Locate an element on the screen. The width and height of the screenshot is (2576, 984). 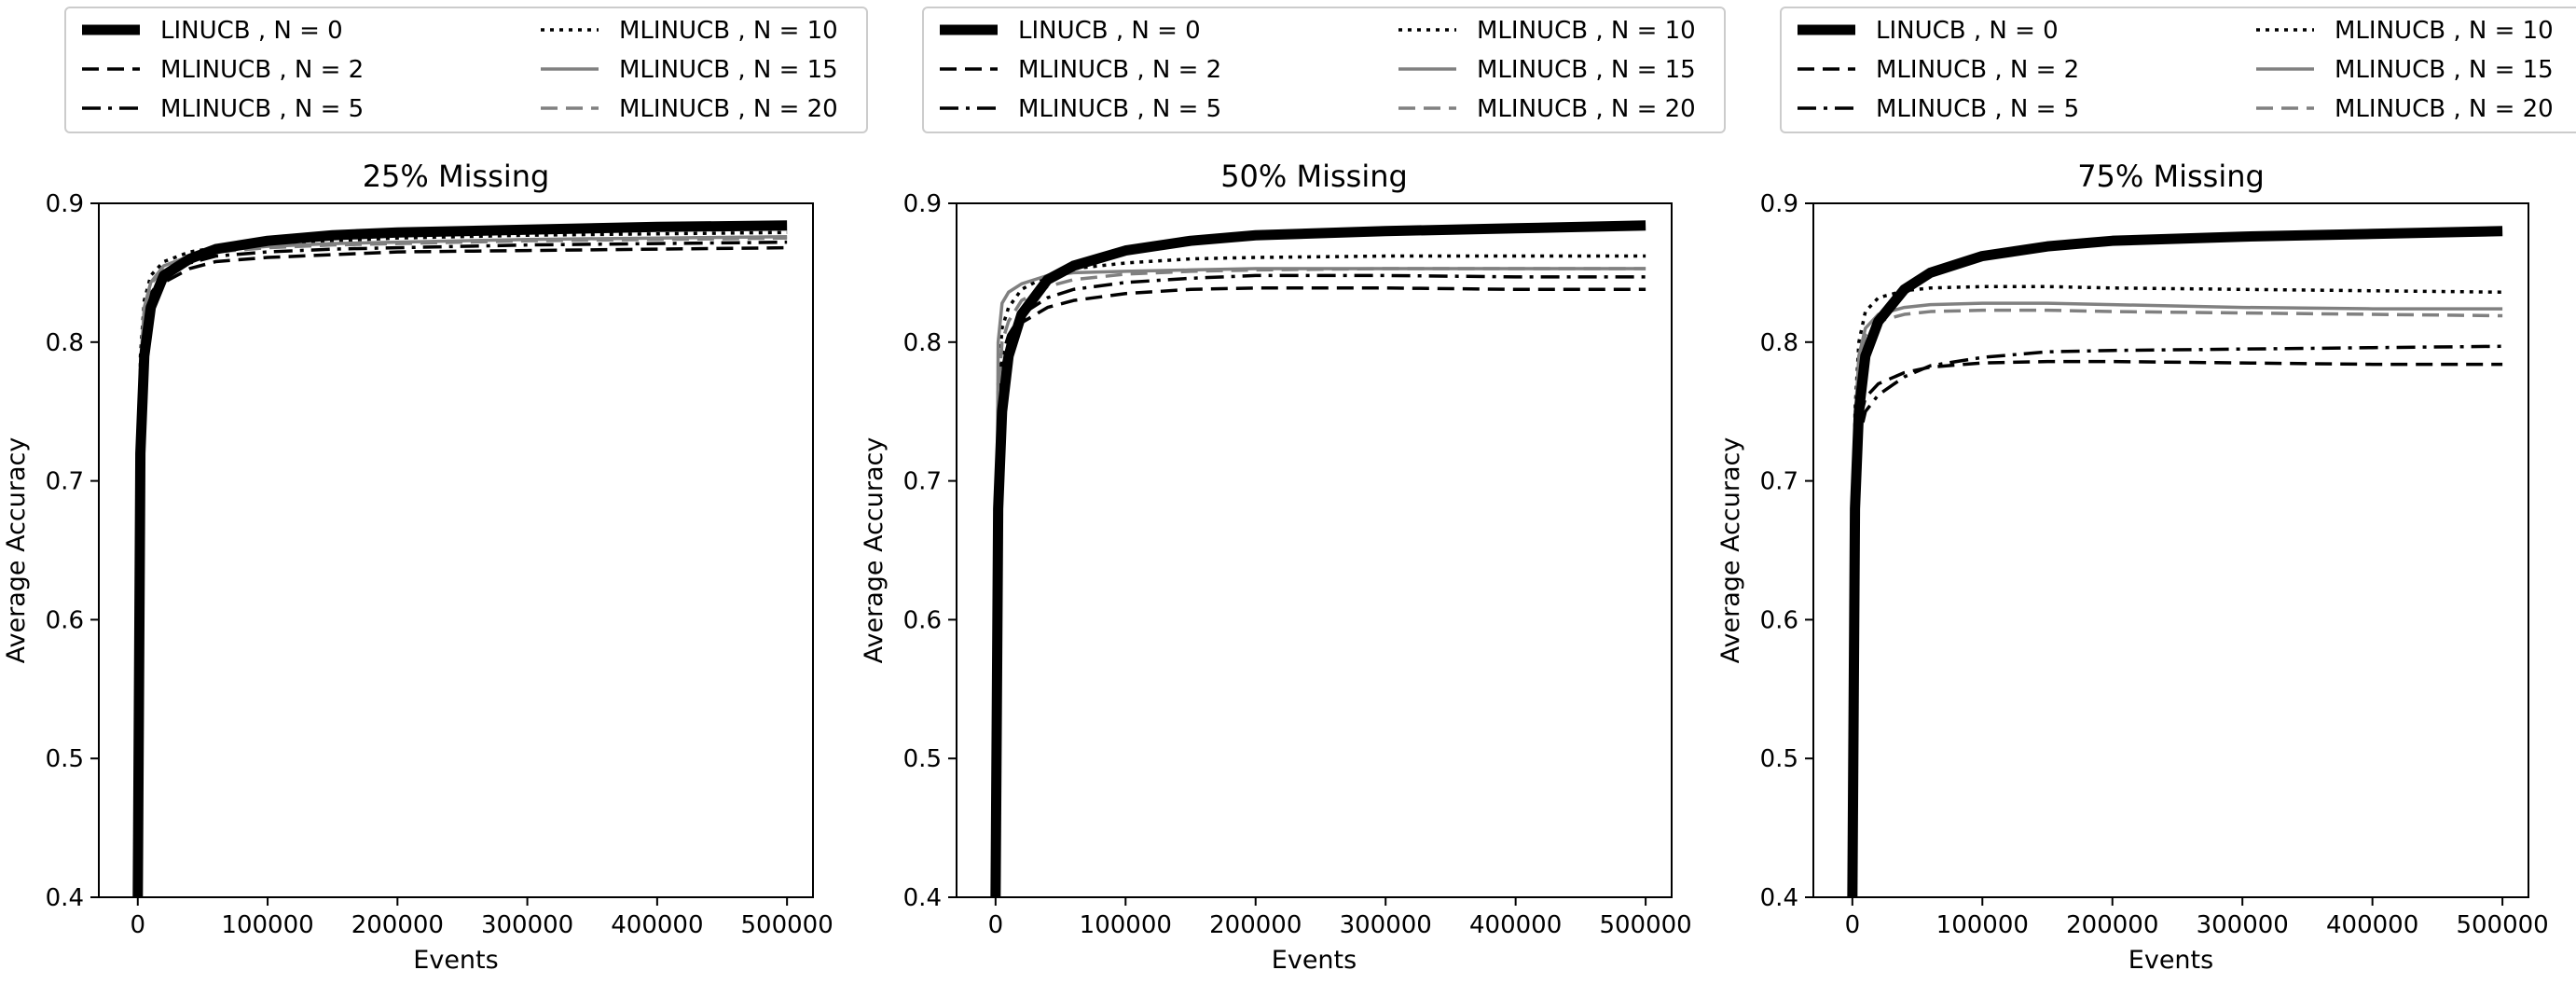
chart-title: 75% Missing is located at coordinates (2171, 176).